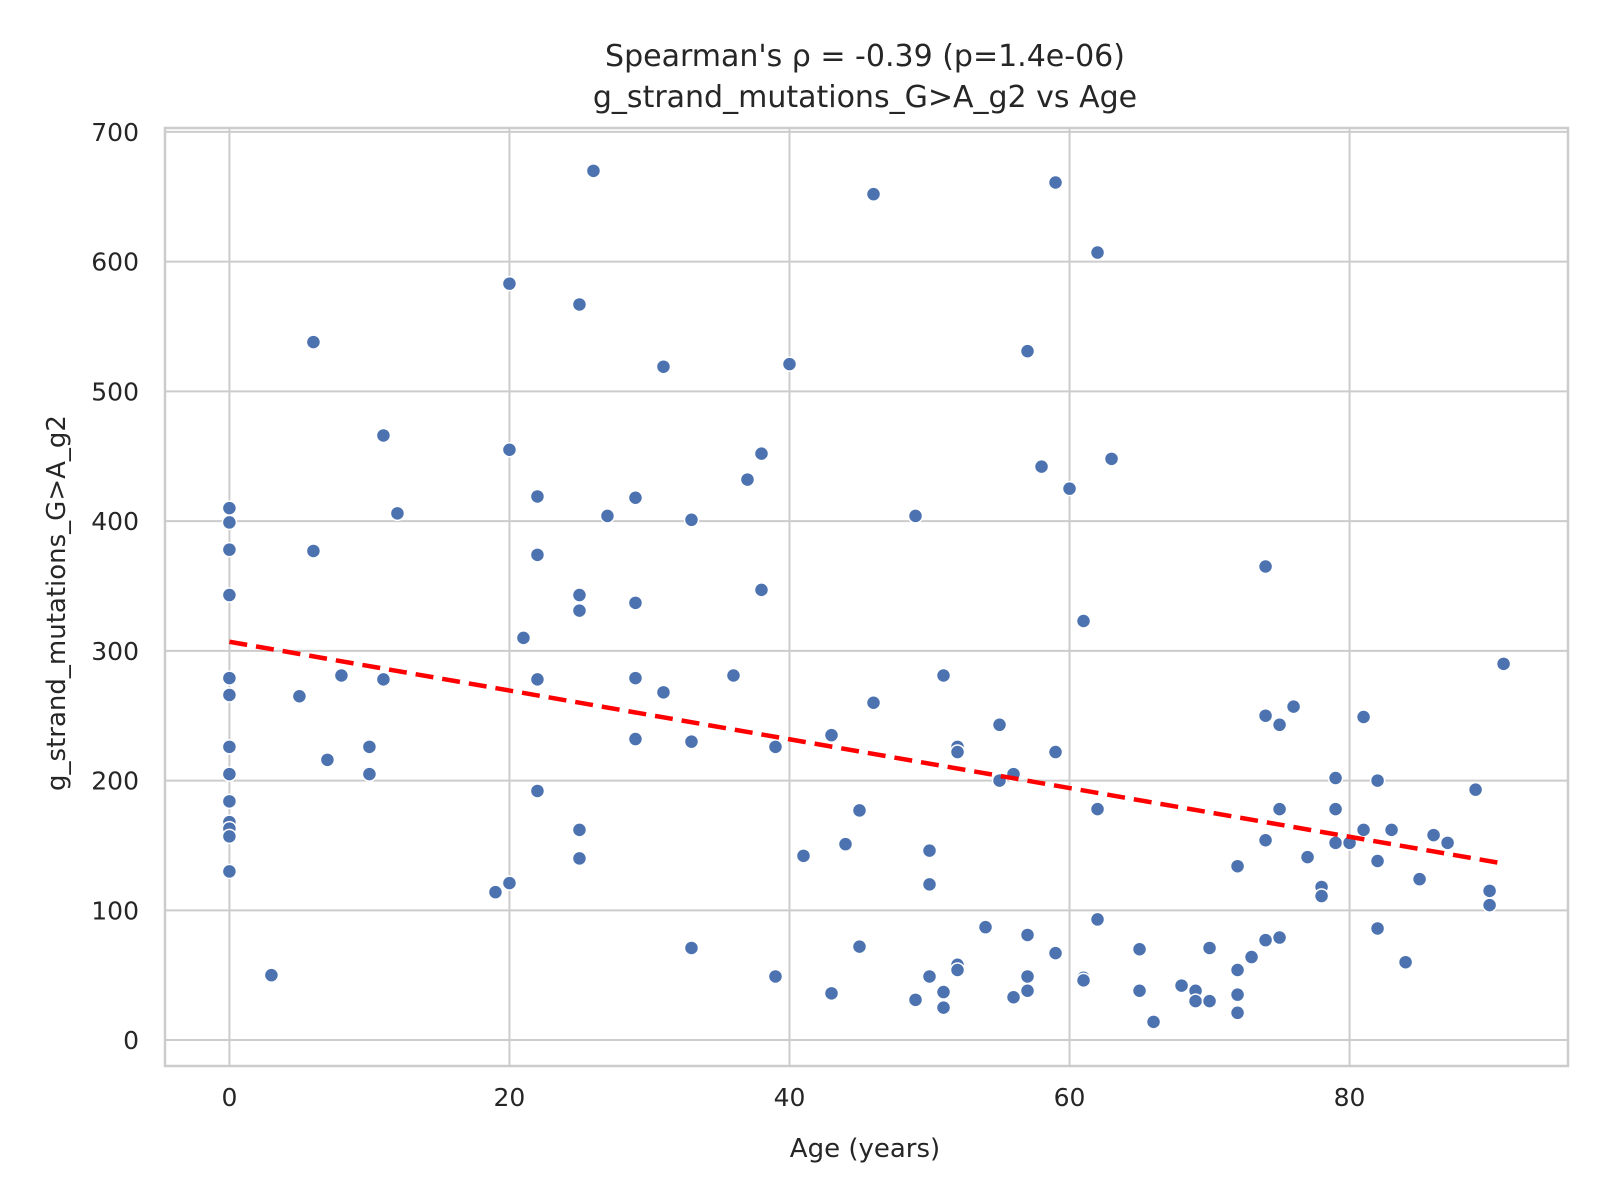 This screenshot has width=1600, height=1200. What do you see at coordinates (790, 1097) in the screenshot?
I see `x-tick-label: 40` at bounding box center [790, 1097].